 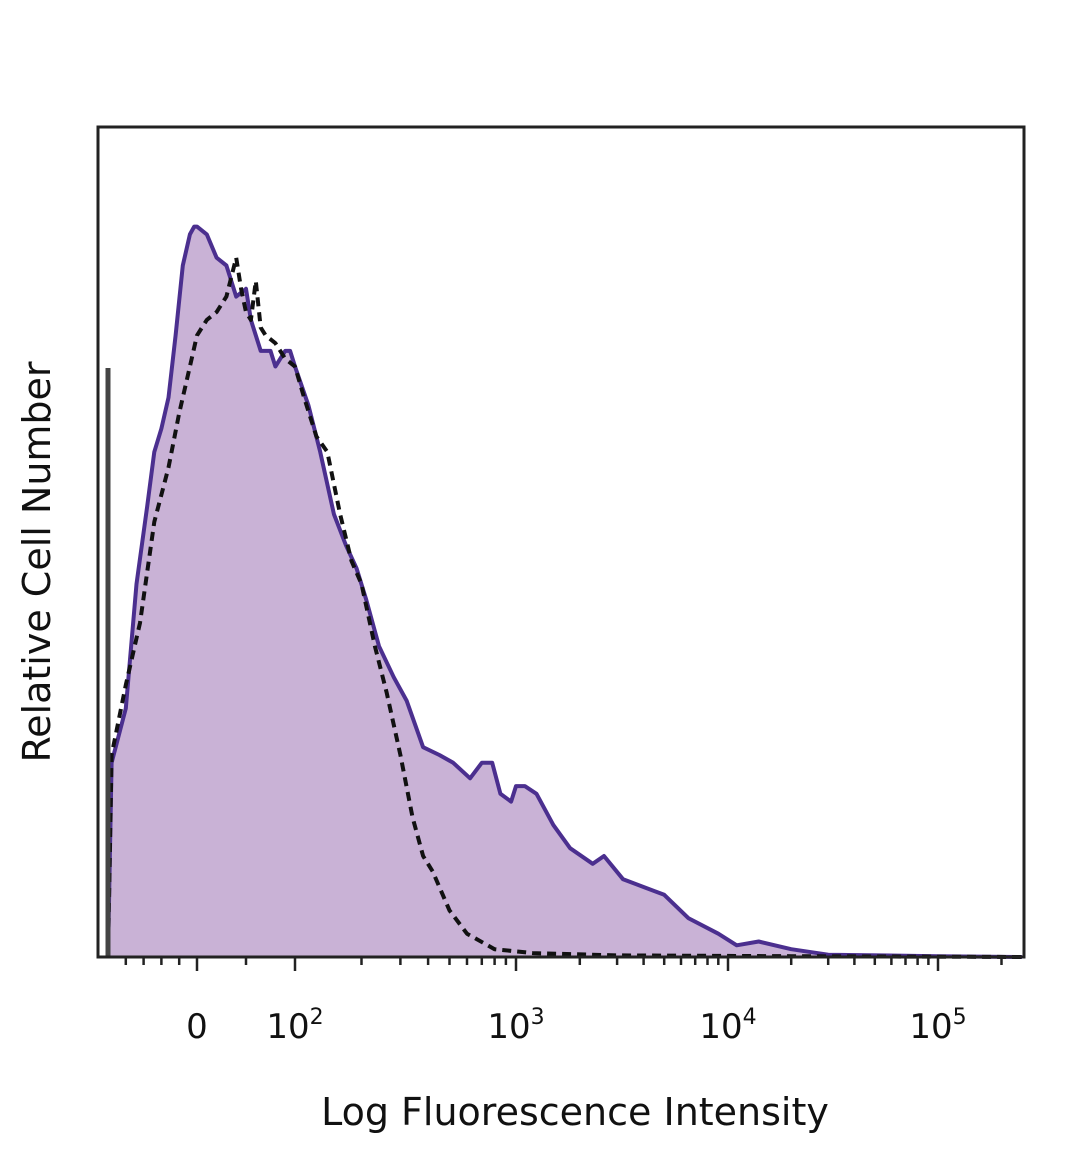 I want to click on x-axis-ticks: 0 102 103 104 105, so click(x=563, y=1002).